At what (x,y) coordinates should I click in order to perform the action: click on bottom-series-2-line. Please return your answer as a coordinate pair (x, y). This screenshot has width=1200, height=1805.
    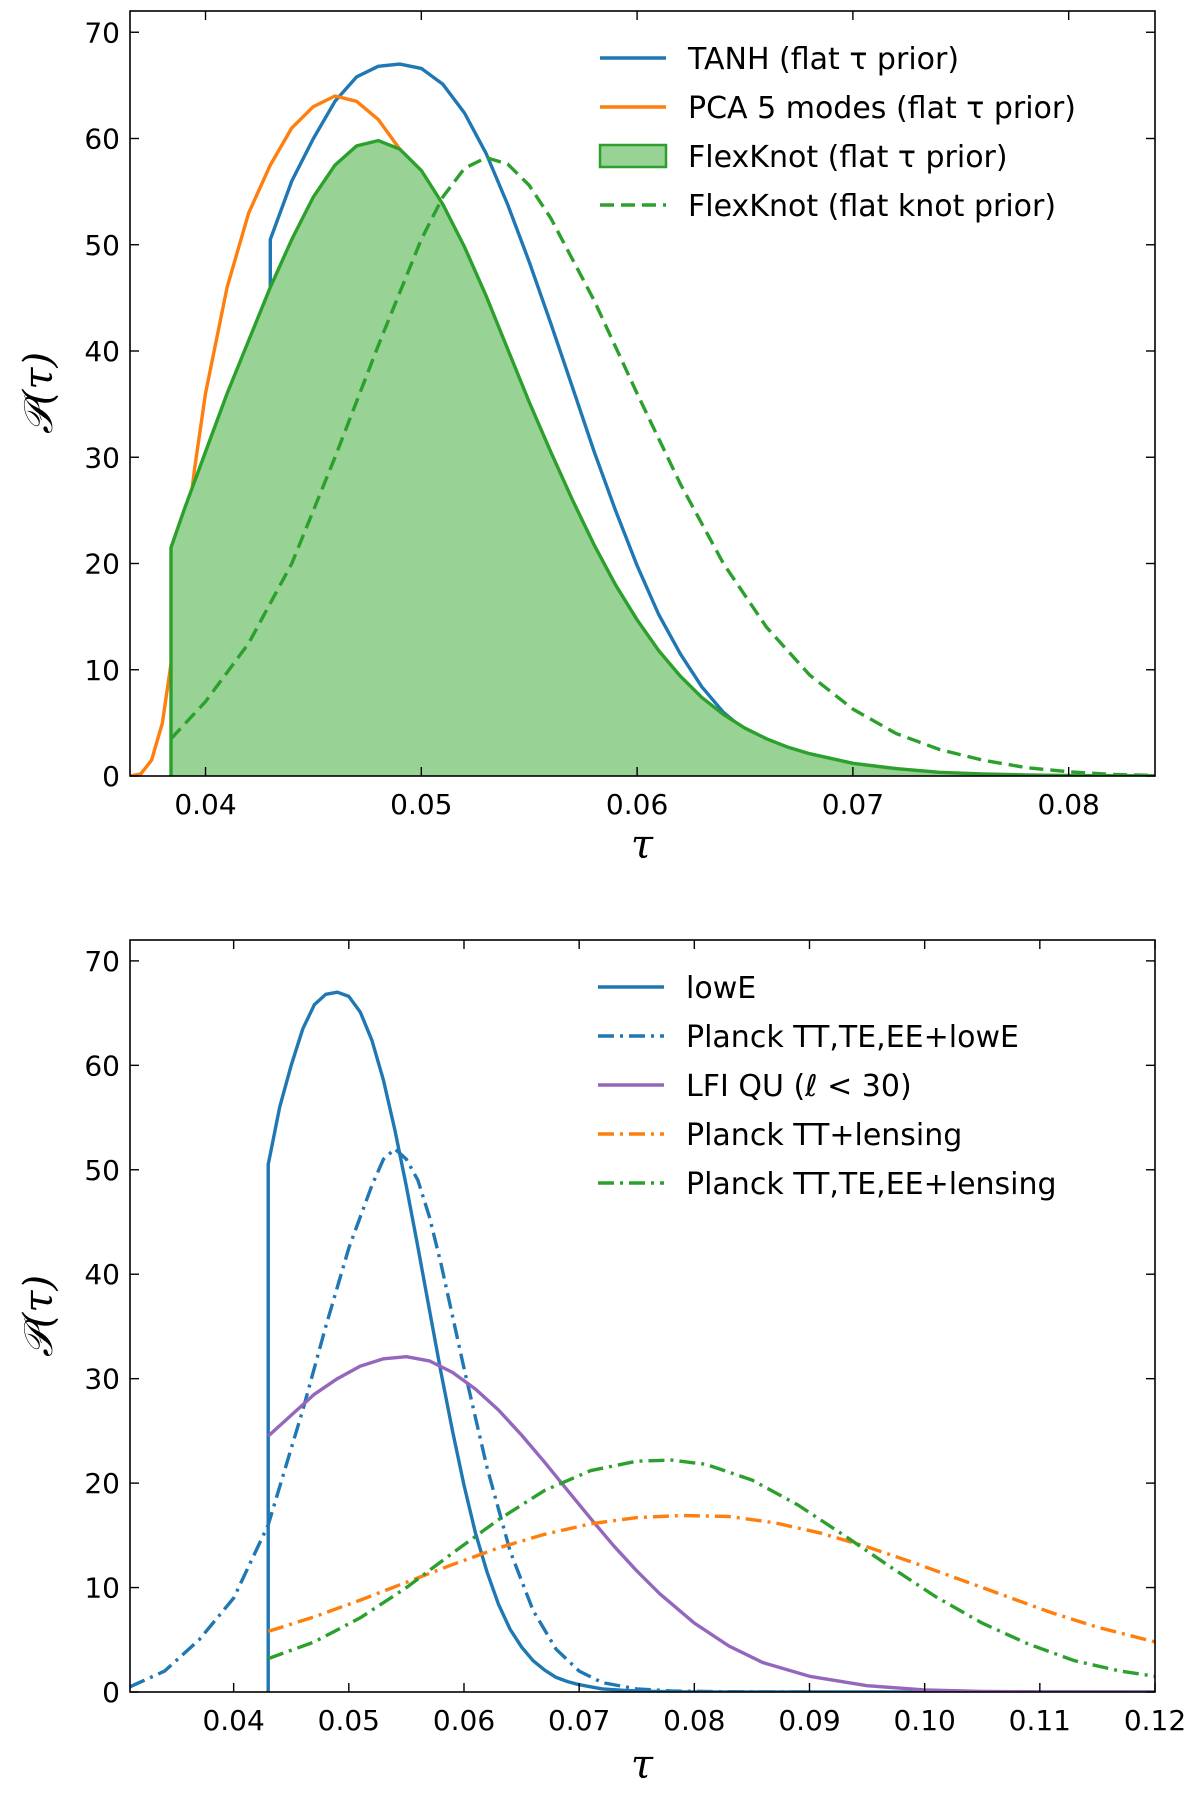
    Looking at the image, I should click on (711, 1523).